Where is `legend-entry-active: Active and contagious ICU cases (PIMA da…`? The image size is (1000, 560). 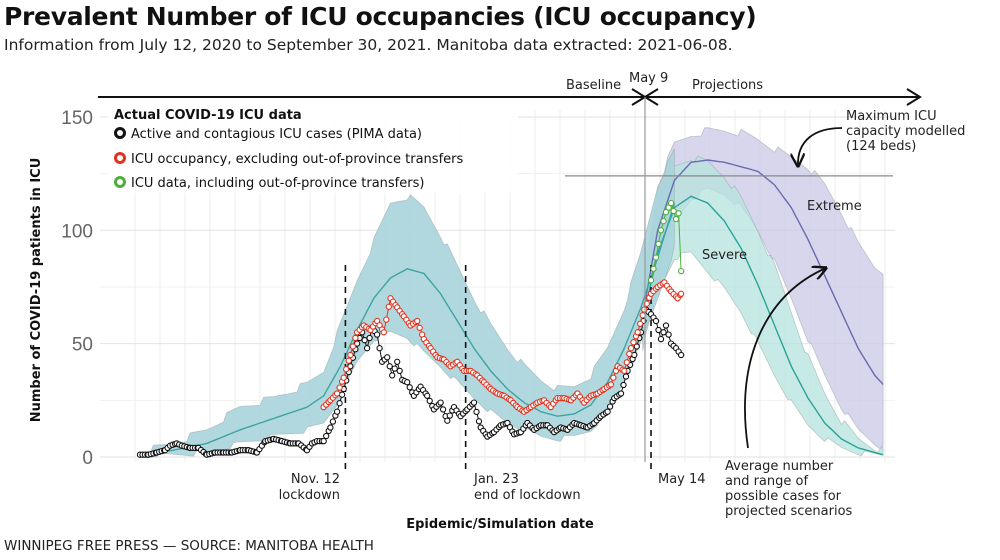
legend-entry-active: Active and contagious ICU cases (PIMA da… is located at coordinates (276, 134).